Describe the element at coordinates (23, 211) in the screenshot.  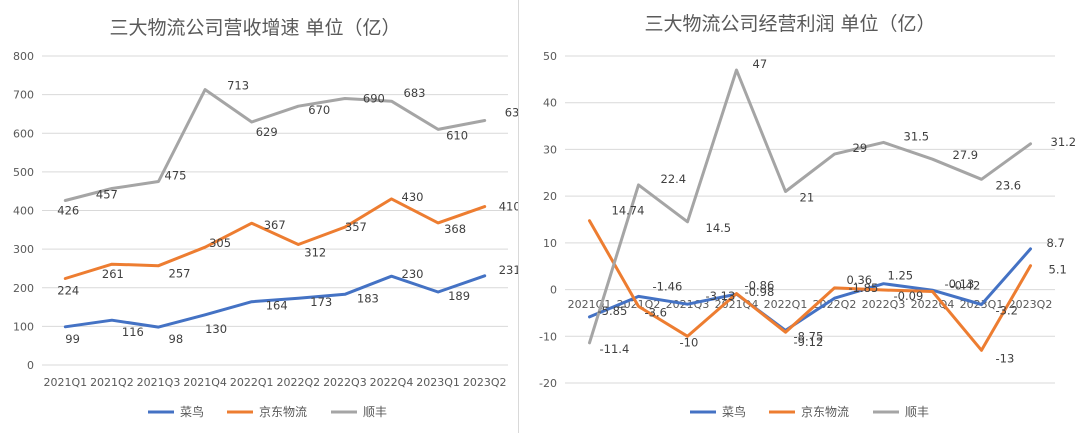
I see `y-tick-label: 400` at that location.